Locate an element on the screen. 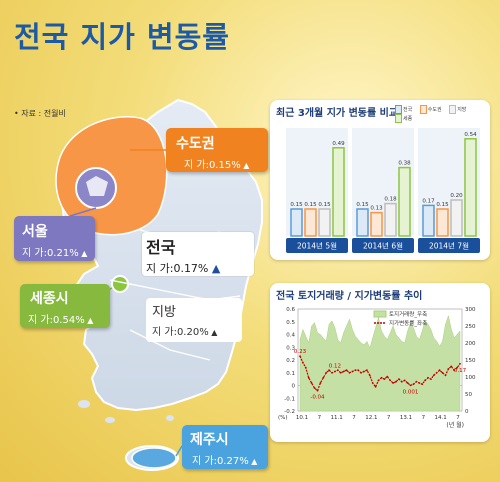 The width and height of the screenshot is (500, 482). jeju-value: 지 가:0.27% is located at coordinates (225, 458).